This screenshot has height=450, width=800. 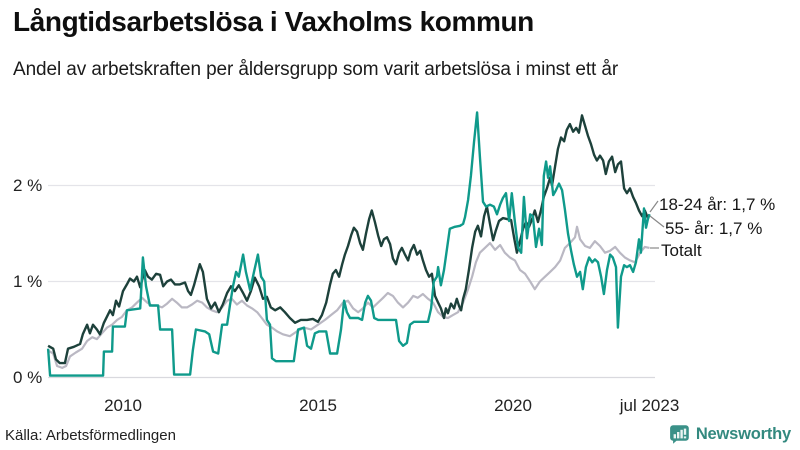 What do you see at coordinates (28, 185) in the screenshot?
I see `y-tick-label: 2 %` at bounding box center [28, 185].